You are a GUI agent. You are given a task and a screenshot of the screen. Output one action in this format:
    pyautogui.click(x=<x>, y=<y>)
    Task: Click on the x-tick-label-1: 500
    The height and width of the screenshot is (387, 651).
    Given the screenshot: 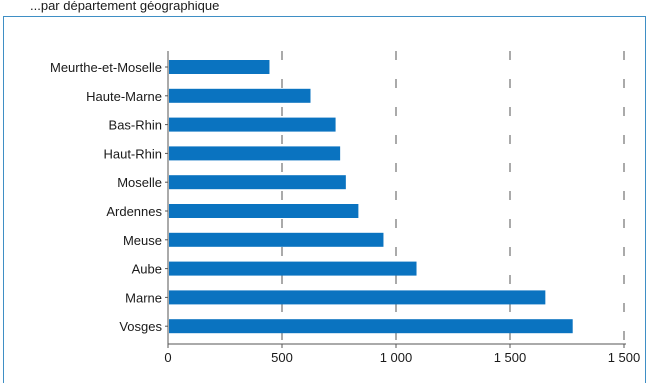 What is the action you would take?
    pyautogui.click(x=282, y=357)
    